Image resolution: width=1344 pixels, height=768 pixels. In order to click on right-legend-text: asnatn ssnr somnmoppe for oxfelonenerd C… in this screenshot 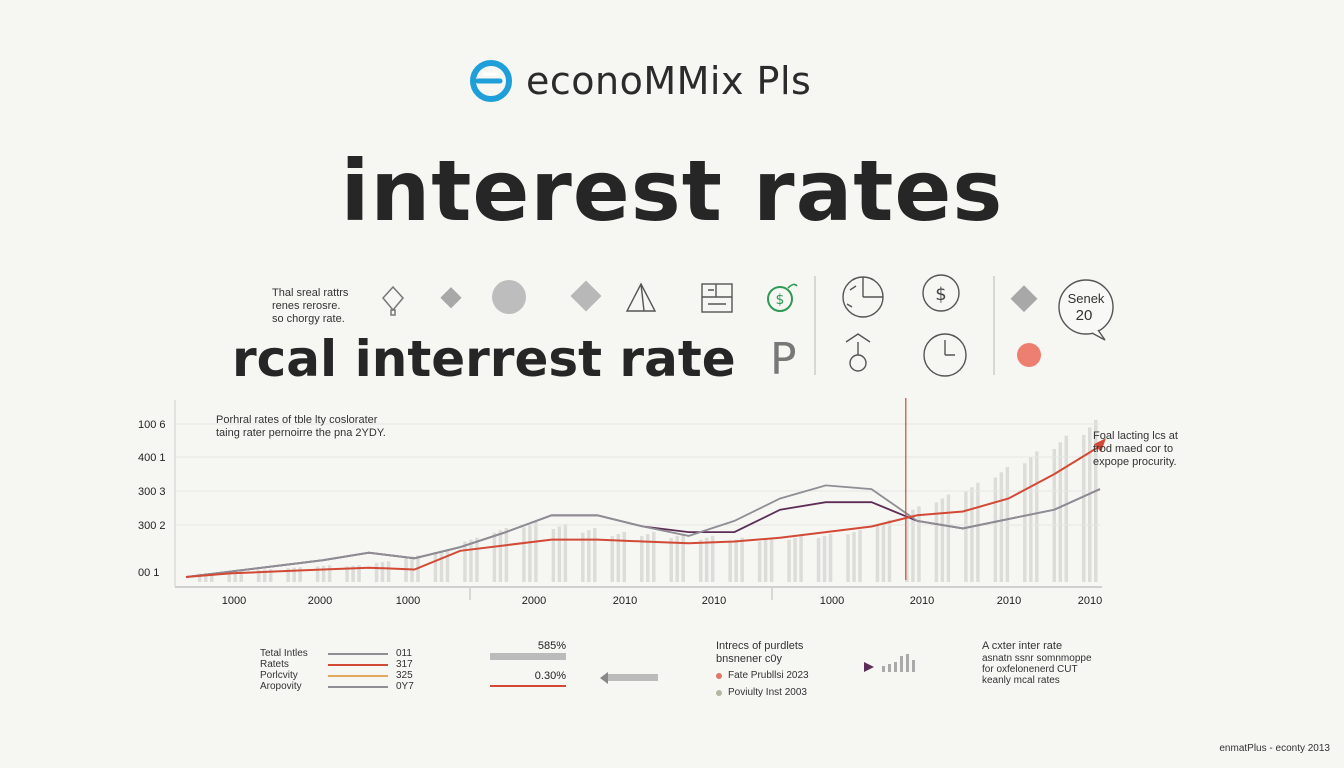, I will do `click(1037, 669)`.